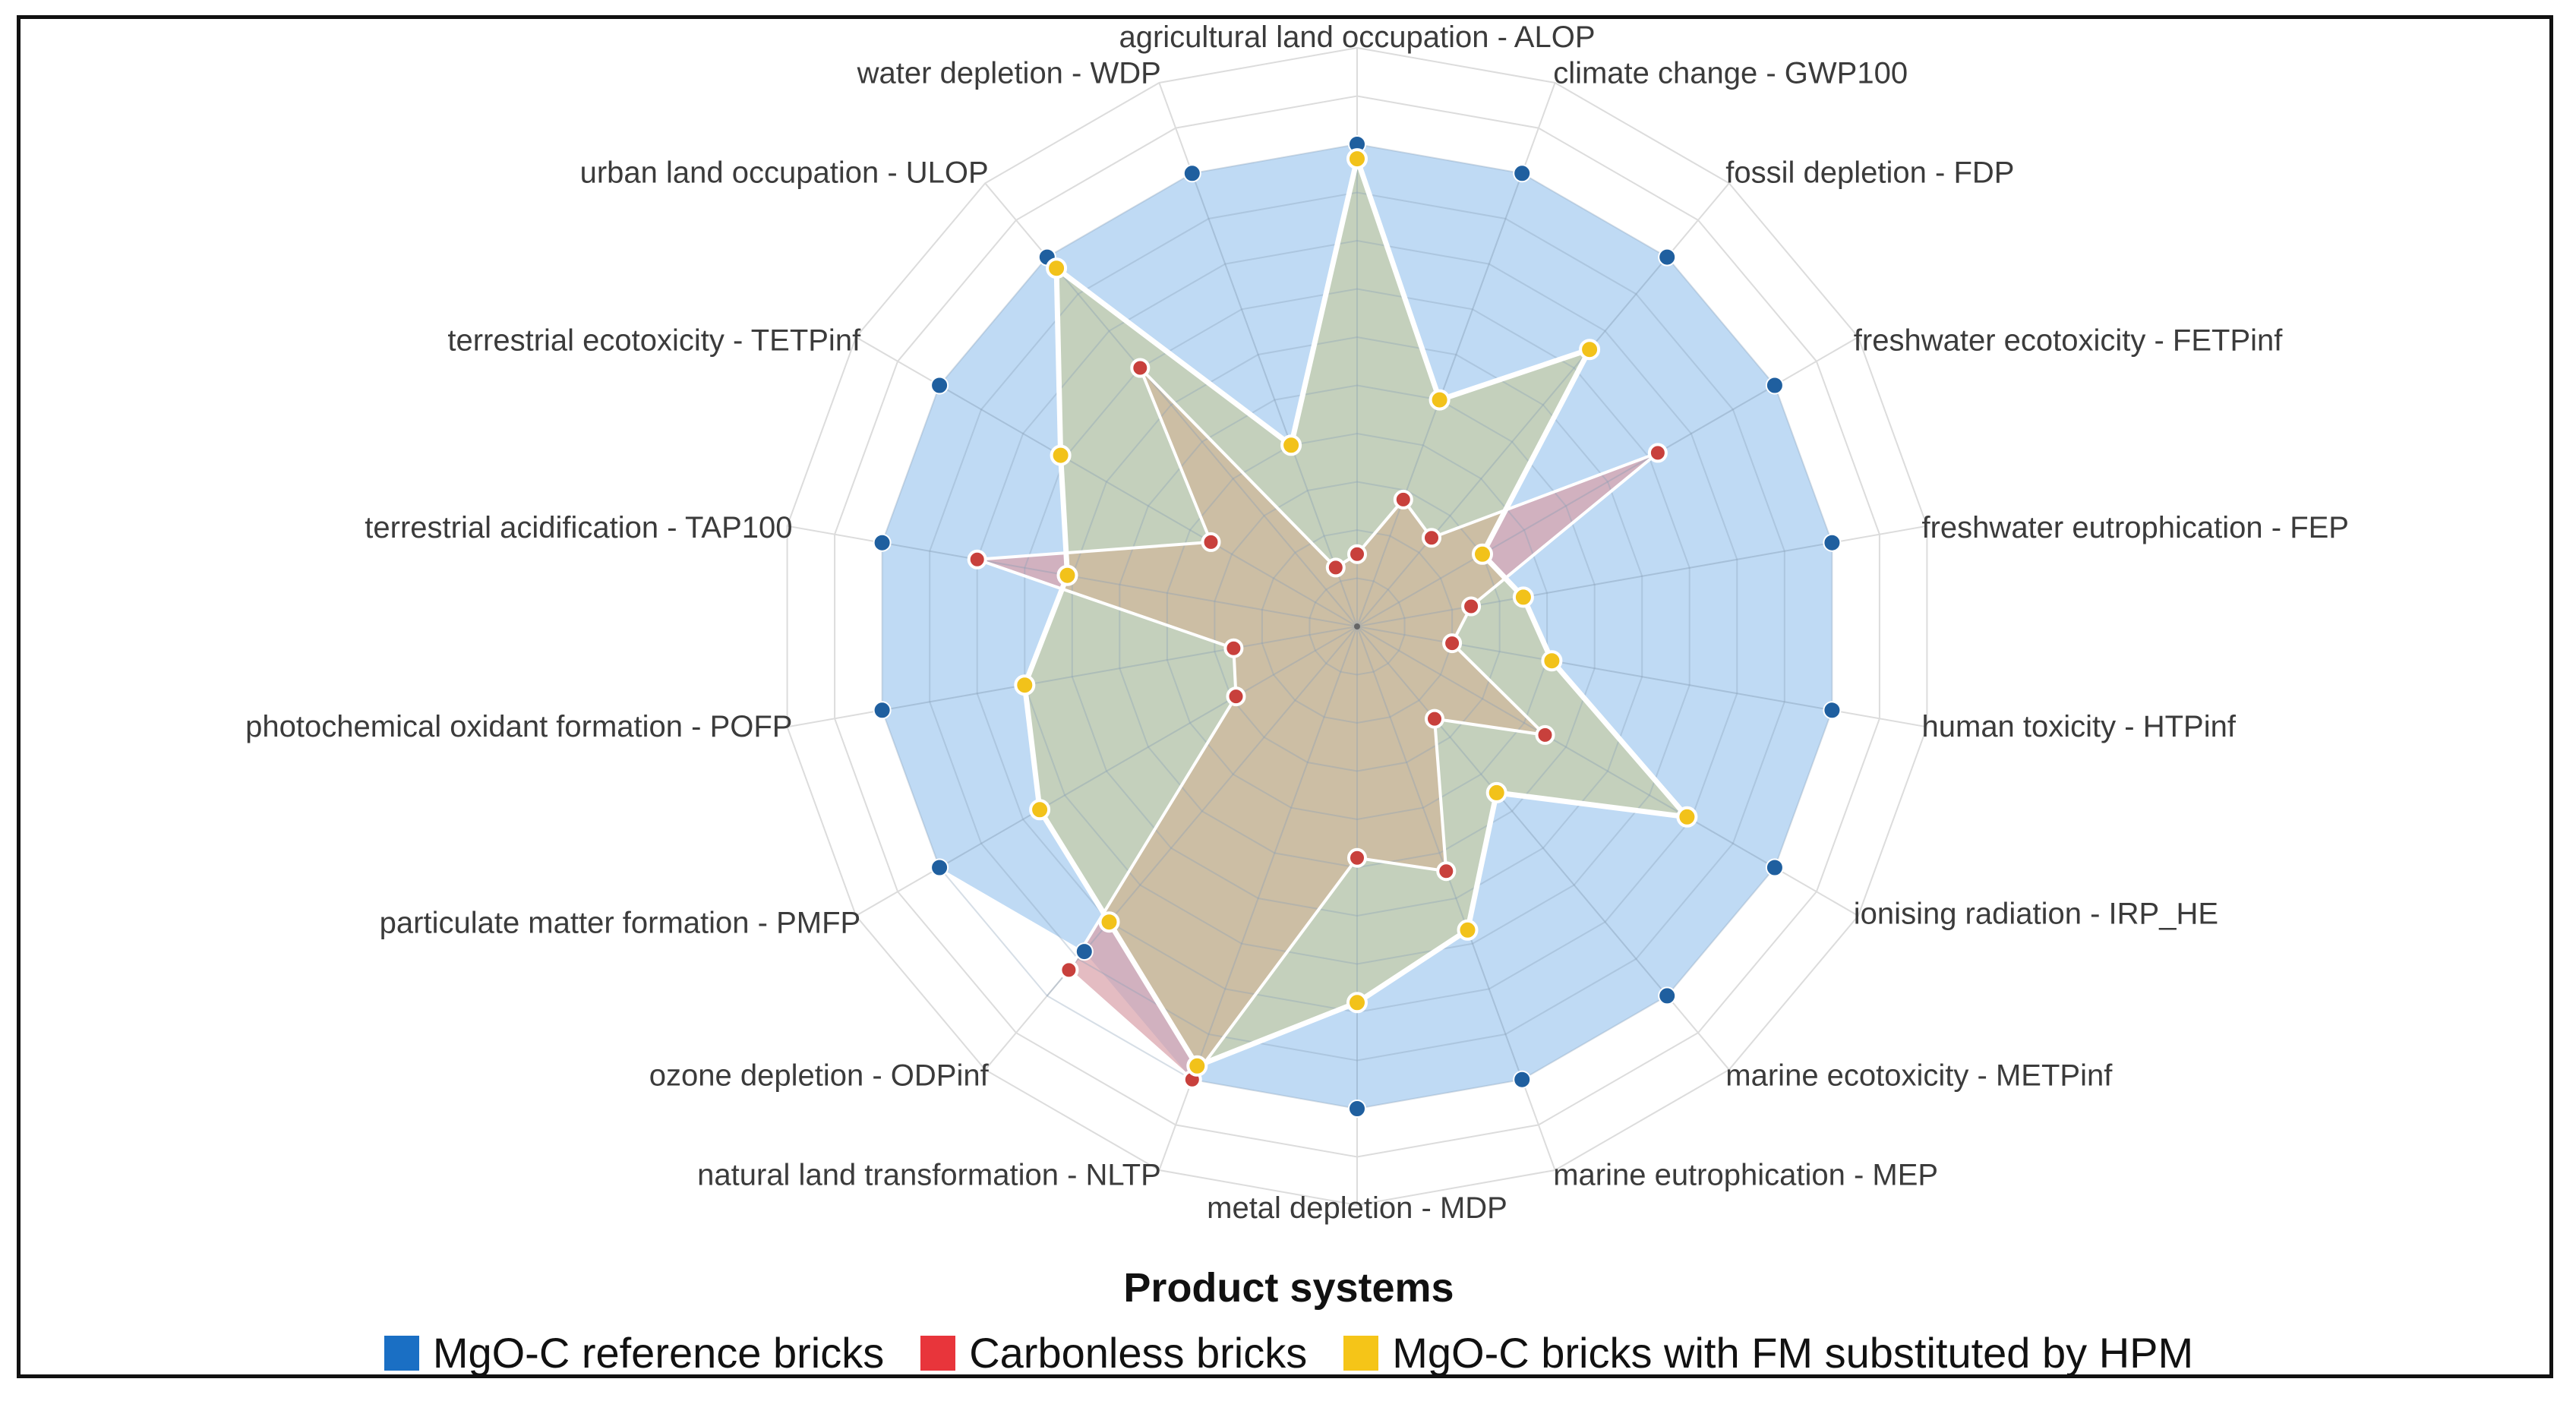  I want to click on axis-label-2: climate change - GWP100, so click(1730, 73).